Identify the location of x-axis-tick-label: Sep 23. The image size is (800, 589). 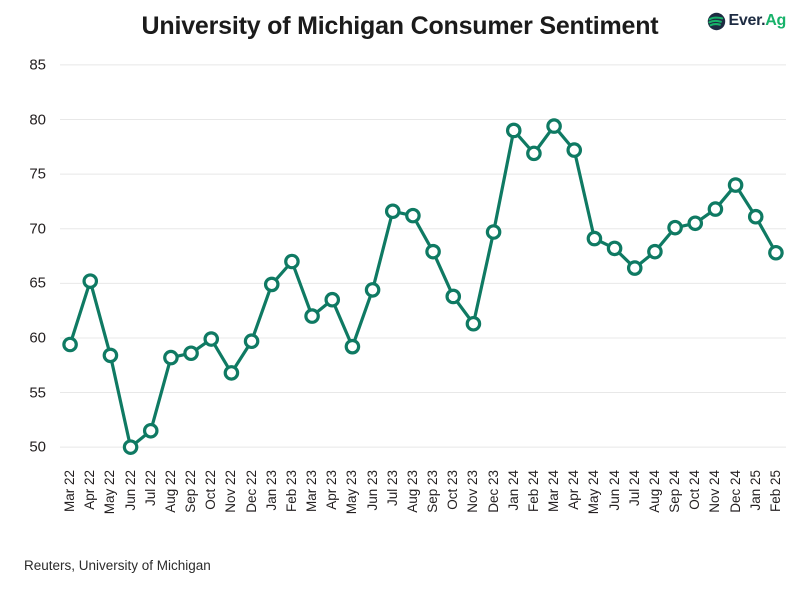
(433, 491).